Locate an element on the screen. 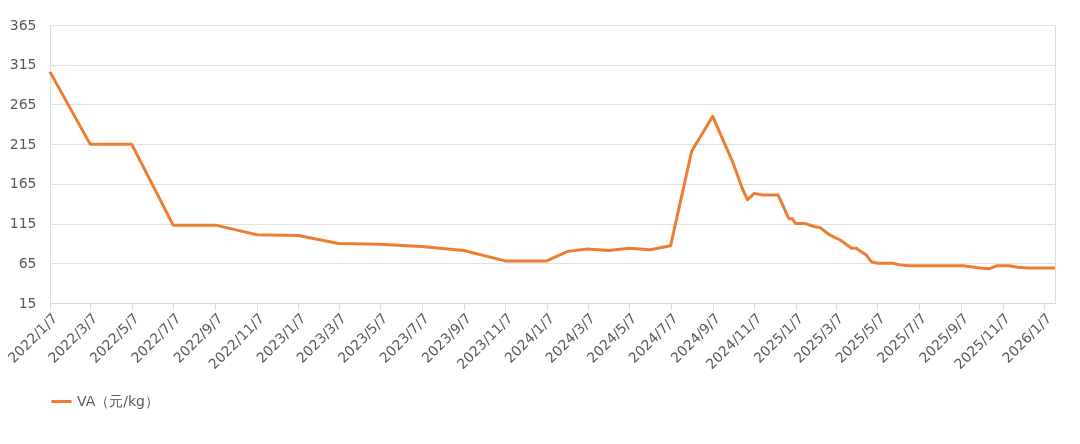 The height and width of the screenshot is (444, 1080). y-tick-label: 15 is located at coordinates (27, 302).